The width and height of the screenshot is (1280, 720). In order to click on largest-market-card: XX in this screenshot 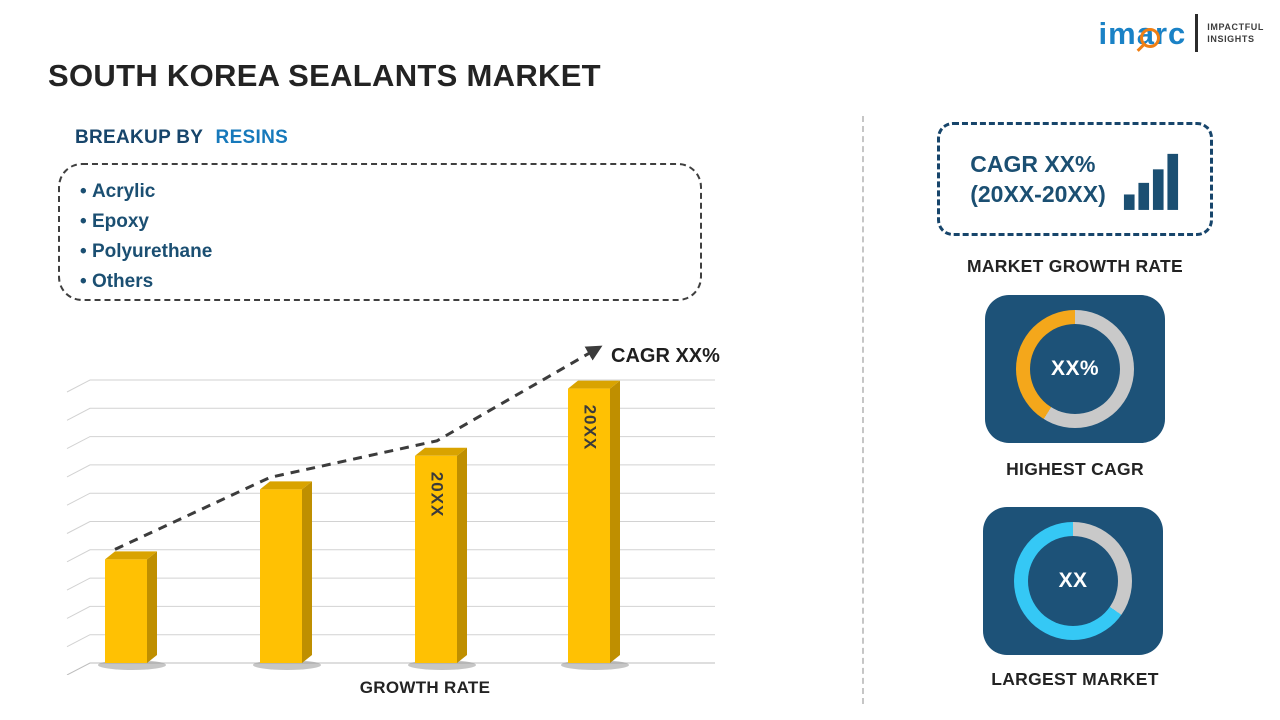, I will do `click(1073, 581)`.